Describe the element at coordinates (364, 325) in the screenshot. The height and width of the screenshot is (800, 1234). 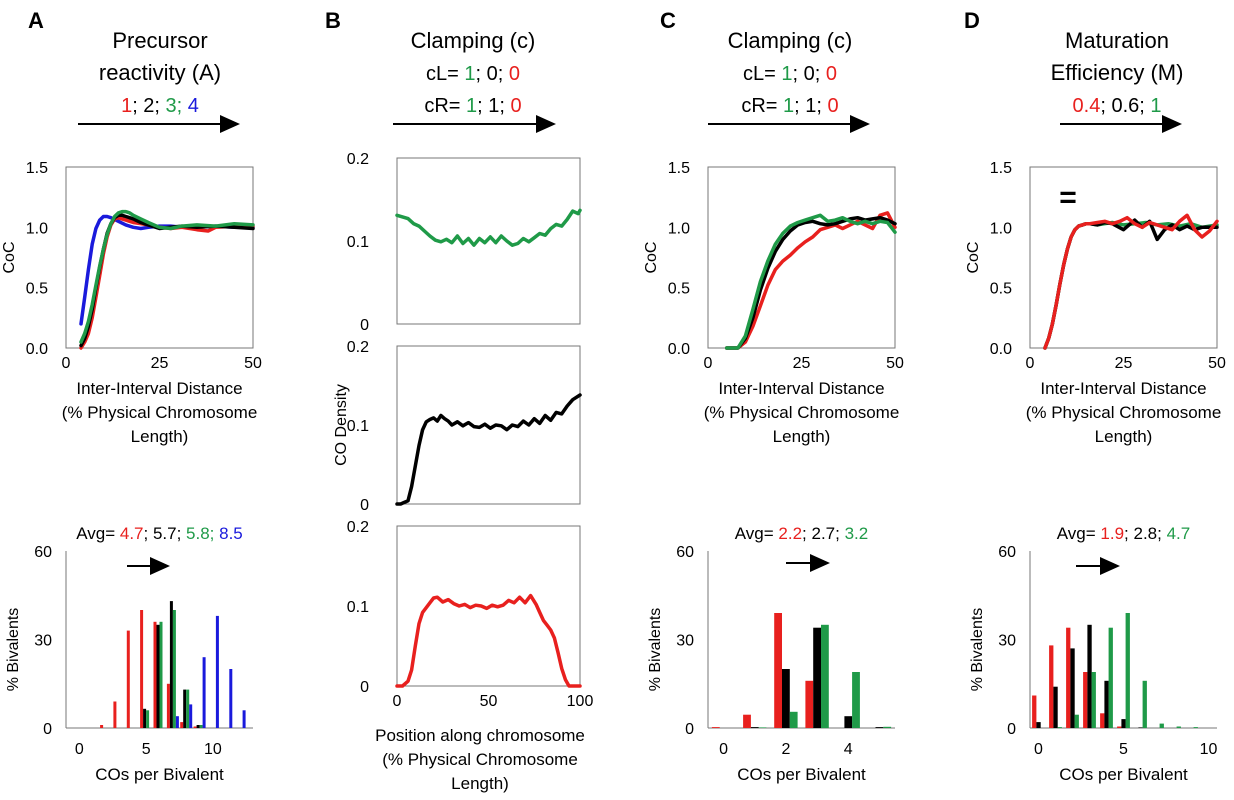
I see `co-density-chart-0-ytick-0: 0` at that location.